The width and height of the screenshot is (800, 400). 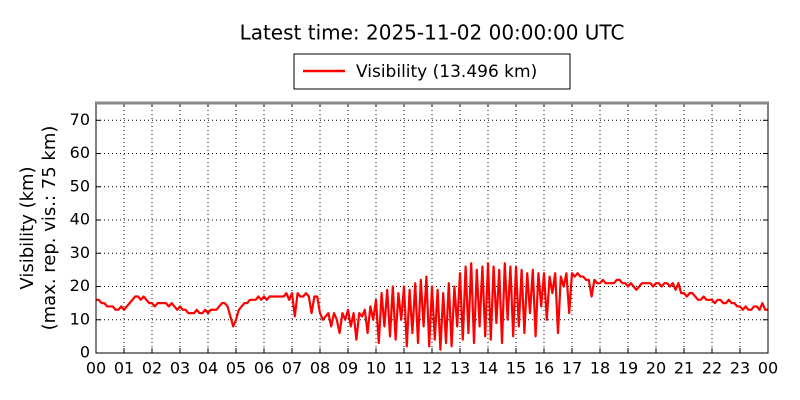 I want to click on x-tick-label: 12, so click(x=432, y=368).